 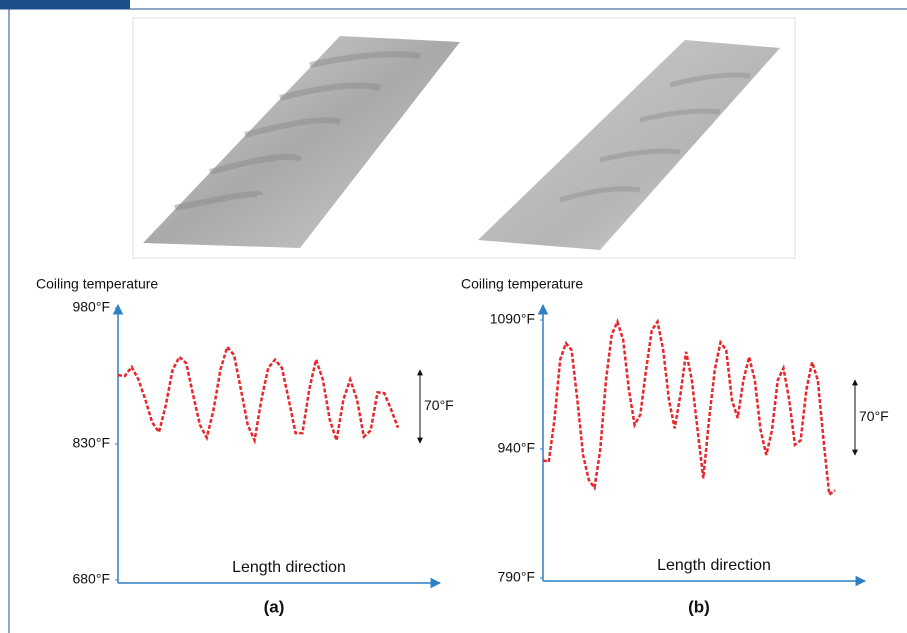 I want to click on header-tab, so click(x=65, y=4).